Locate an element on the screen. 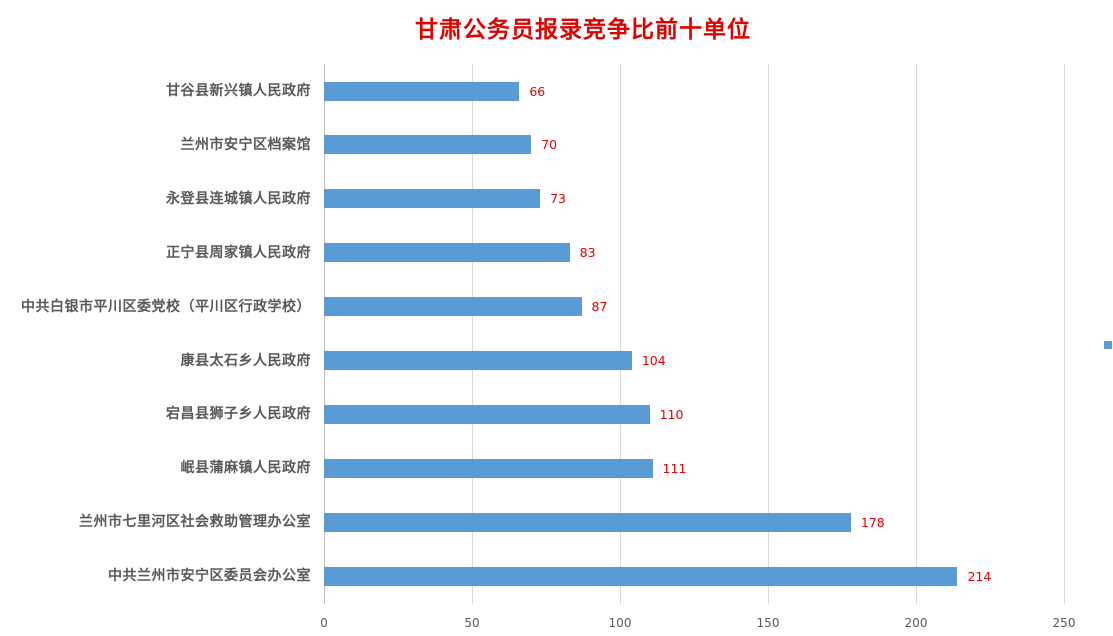 This screenshot has width=1113, height=636. category-label: 兰州市安宁区档案馆 is located at coordinates (245, 144).